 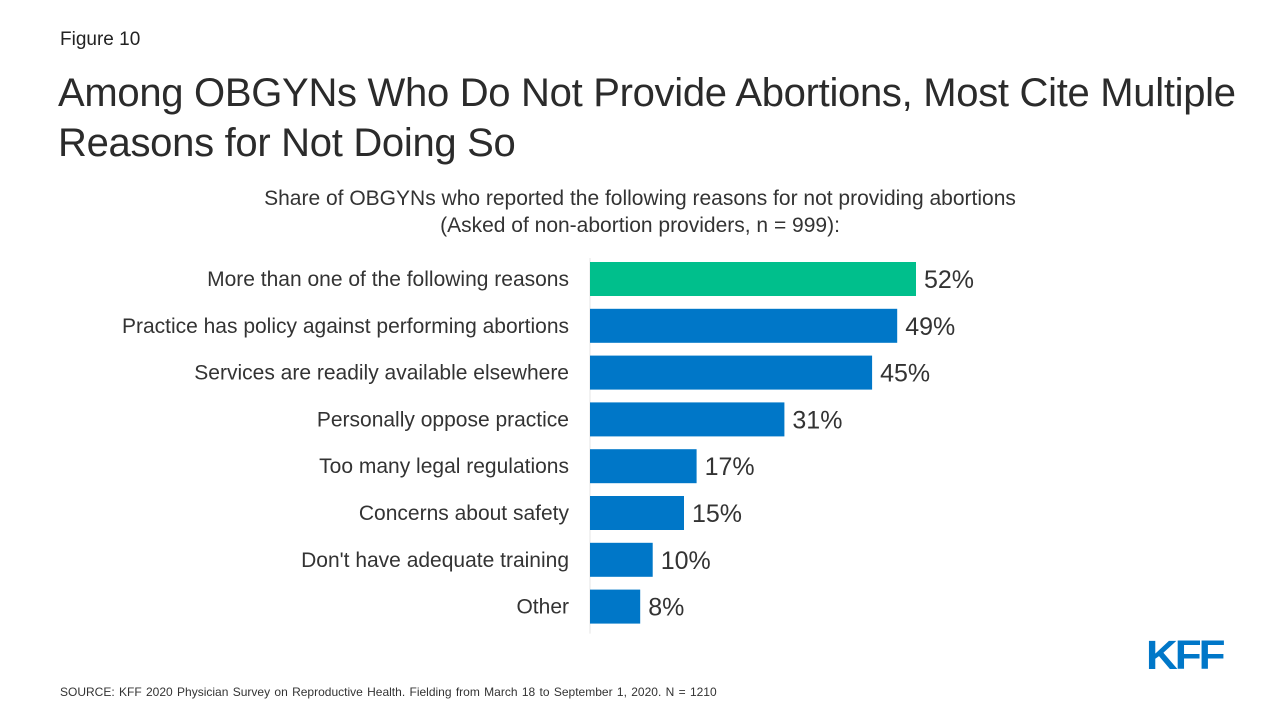 What do you see at coordinates (730, 467) in the screenshot?
I see `value-label-4: 17%` at bounding box center [730, 467].